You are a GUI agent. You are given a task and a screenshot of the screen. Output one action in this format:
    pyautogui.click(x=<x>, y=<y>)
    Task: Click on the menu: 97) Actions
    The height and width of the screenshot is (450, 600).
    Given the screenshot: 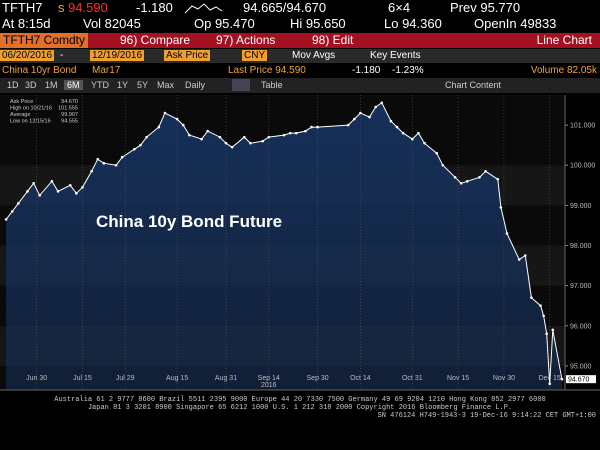 What is the action you would take?
    pyautogui.click(x=246, y=40)
    